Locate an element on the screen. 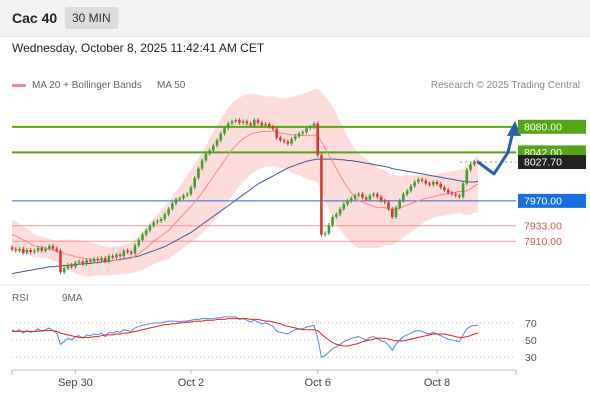  timeframe-button: 30 MIN is located at coordinates (91, 18).